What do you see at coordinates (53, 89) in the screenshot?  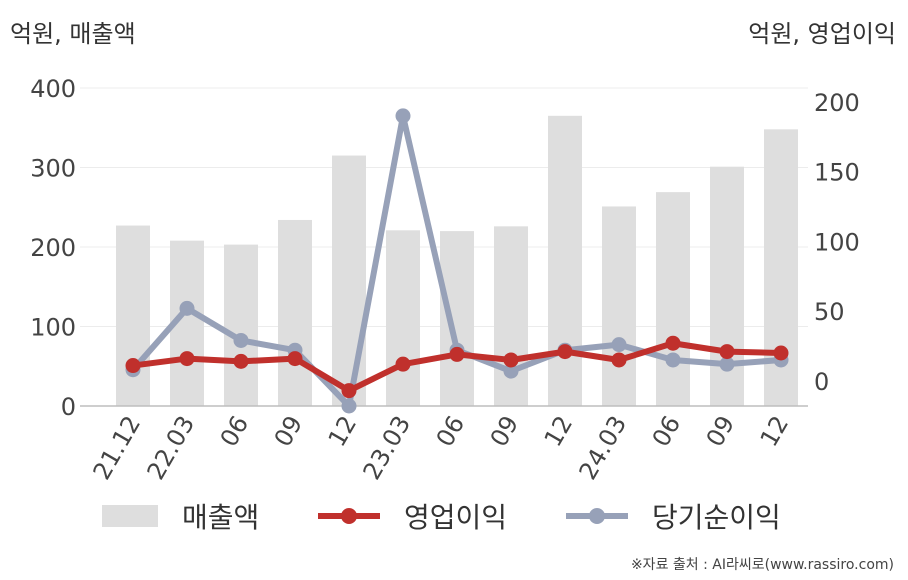 I see `left-tick-label: 400` at bounding box center [53, 89].